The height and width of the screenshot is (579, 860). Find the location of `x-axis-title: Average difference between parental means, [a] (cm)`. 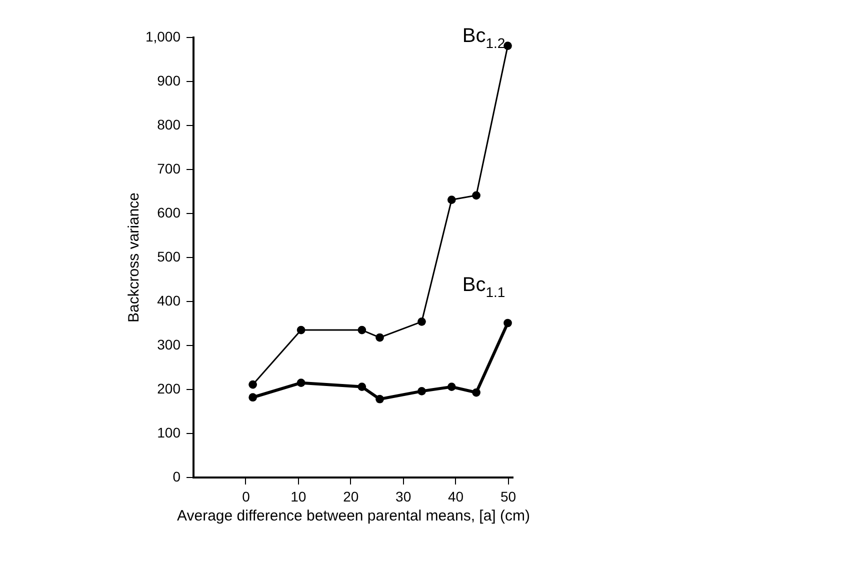

x-axis-title: Average difference between parental means, [a] (cm) is located at coordinates (353, 516).